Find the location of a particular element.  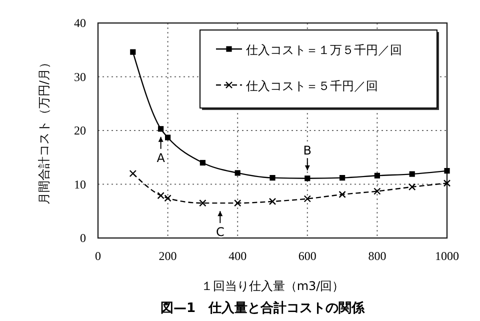

annotation: A is located at coordinates (161, 157).